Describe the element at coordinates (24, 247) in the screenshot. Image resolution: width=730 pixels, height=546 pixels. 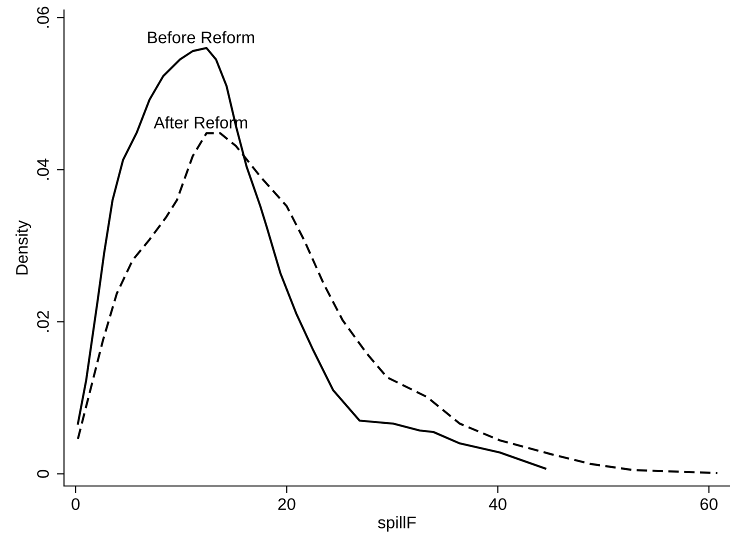
I see `y-axis-title: Density` at that location.